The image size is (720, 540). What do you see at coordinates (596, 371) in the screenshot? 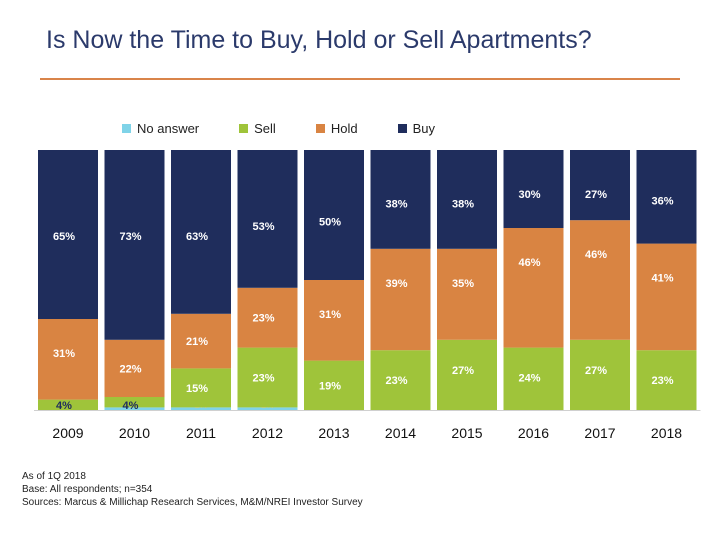
I see `data-label-sell-2017: 27%` at bounding box center [596, 371].